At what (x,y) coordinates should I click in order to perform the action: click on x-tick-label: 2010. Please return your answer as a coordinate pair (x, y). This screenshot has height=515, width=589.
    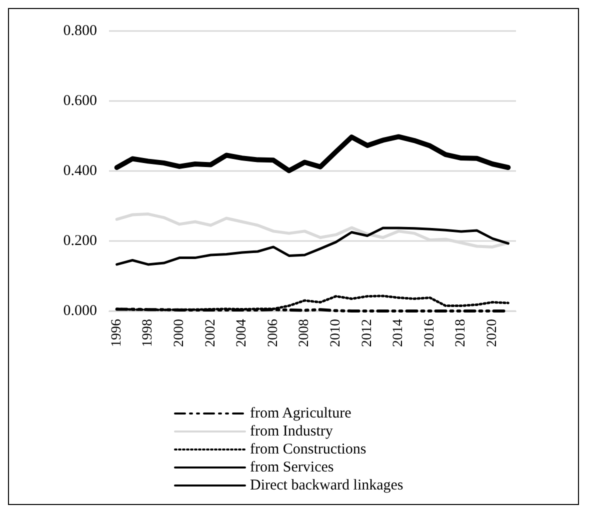
    Looking at the image, I should click on (336, 333).